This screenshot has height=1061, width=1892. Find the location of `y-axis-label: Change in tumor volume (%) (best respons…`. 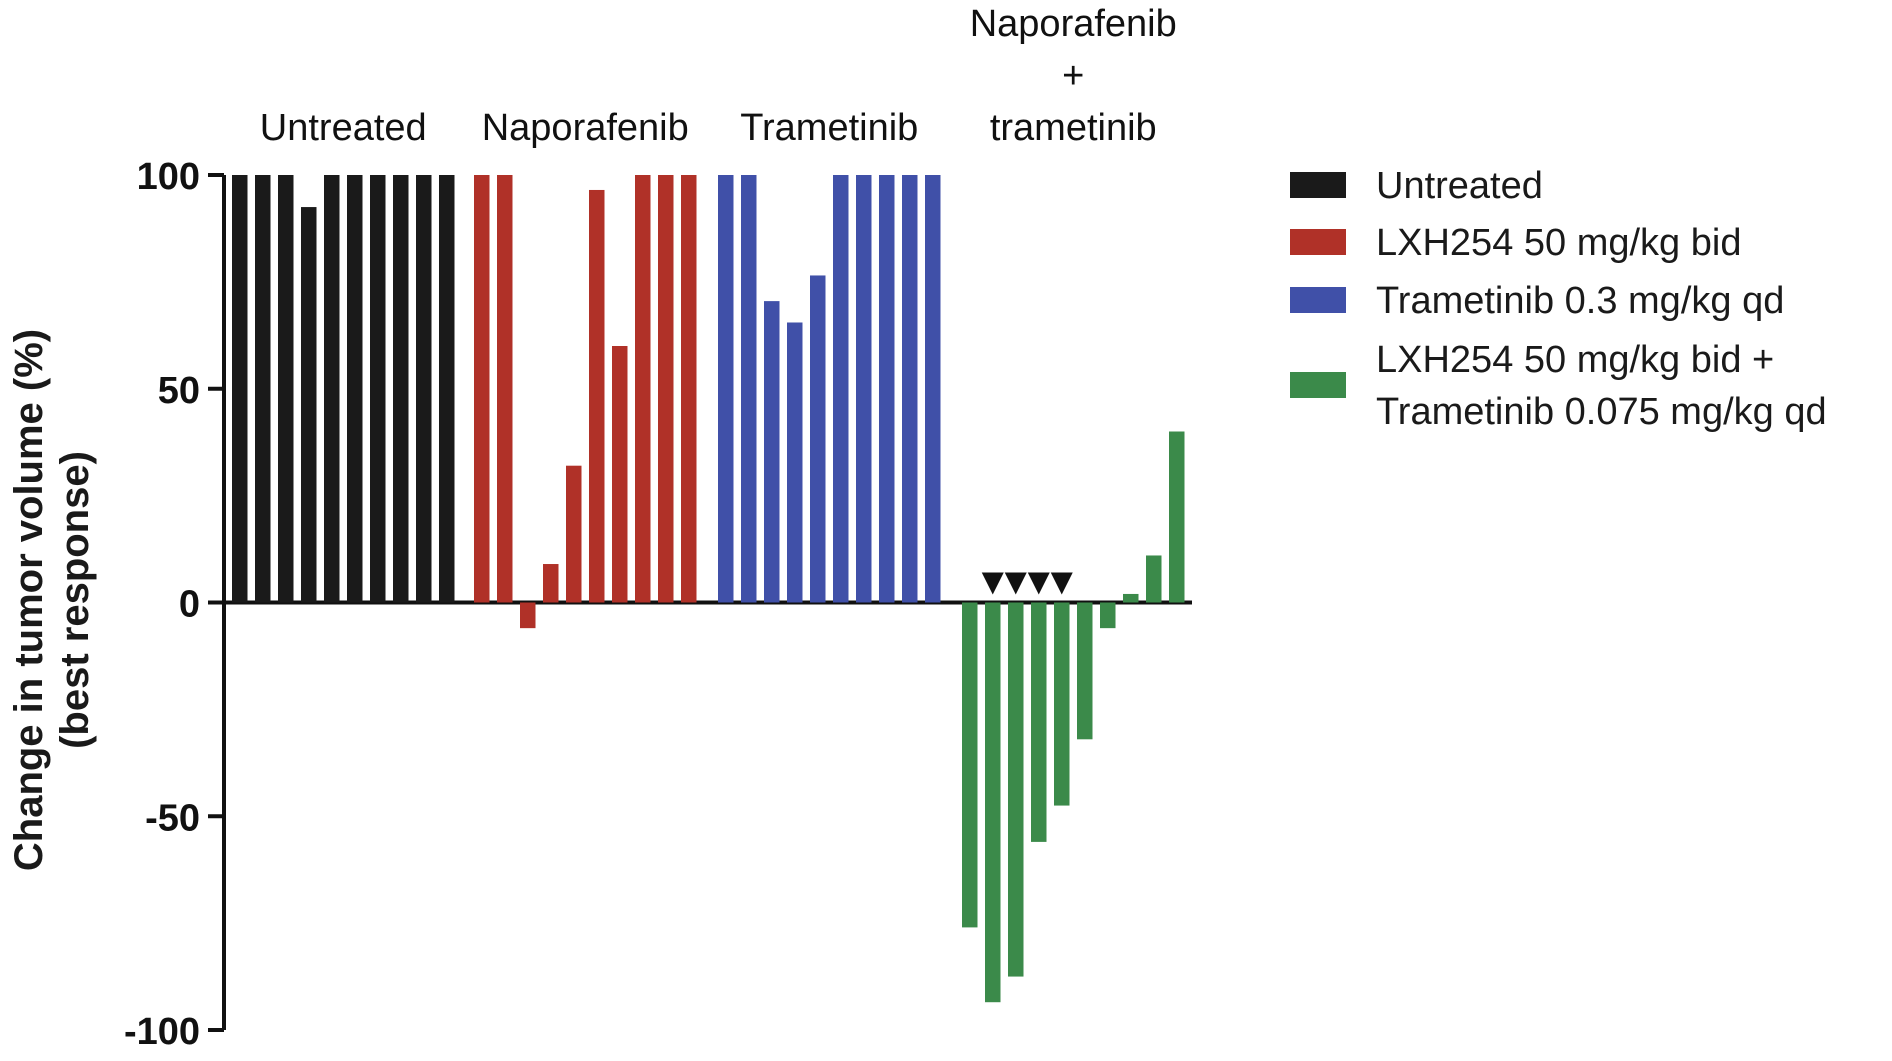

y-axis-label: Change in tumor volume (%) (best respons… is located at coordinates (52, 600).